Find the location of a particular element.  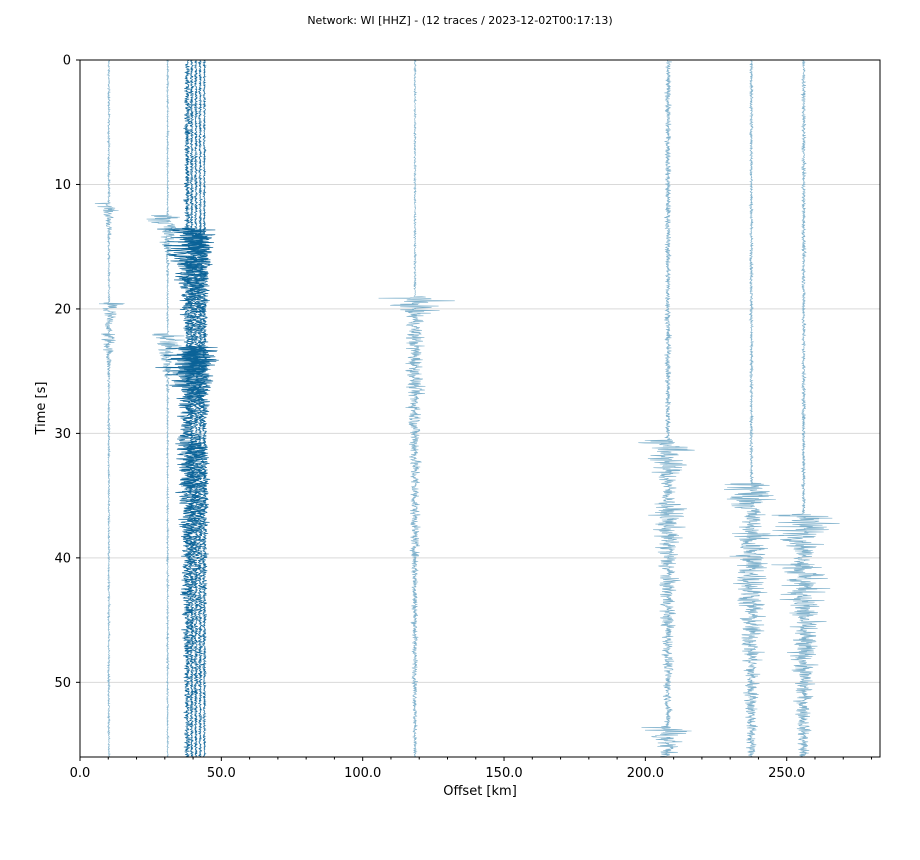

x-tick-label: 250.0 is located at coordinates (786, 773).